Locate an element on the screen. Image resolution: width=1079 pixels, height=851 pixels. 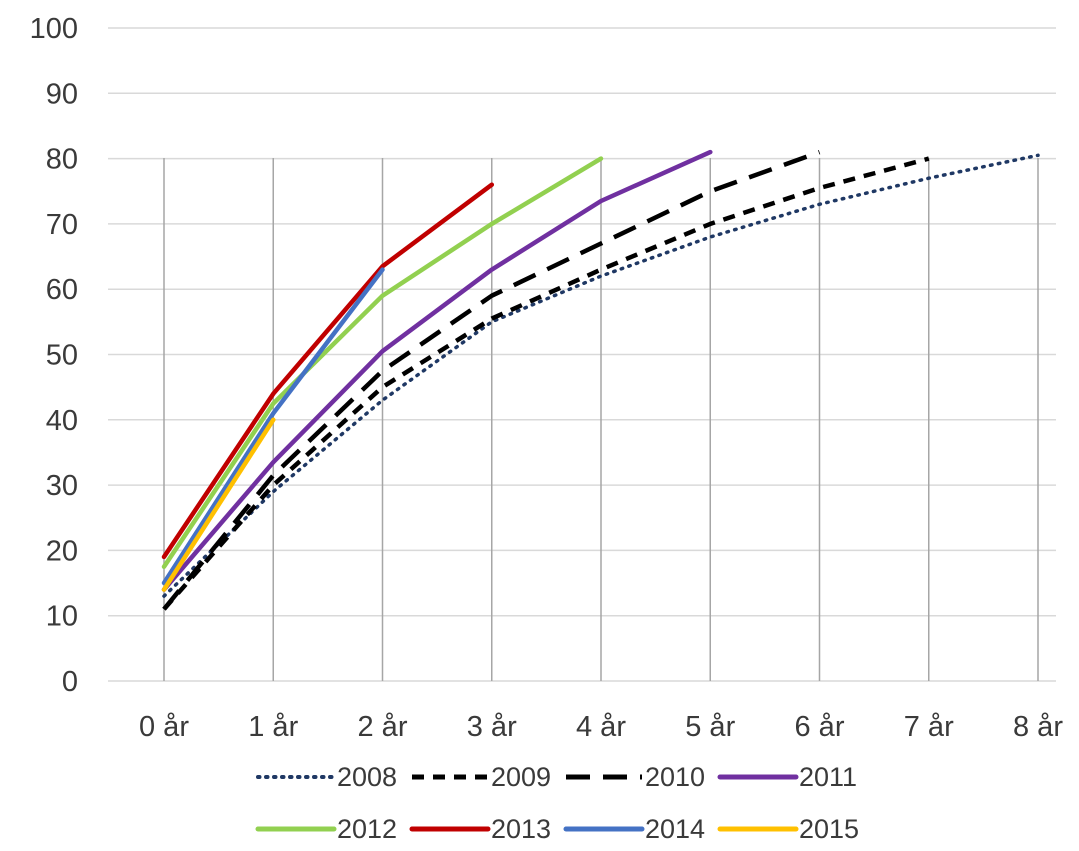
y-tick-label: 70 is located at coordinates (62, 225).